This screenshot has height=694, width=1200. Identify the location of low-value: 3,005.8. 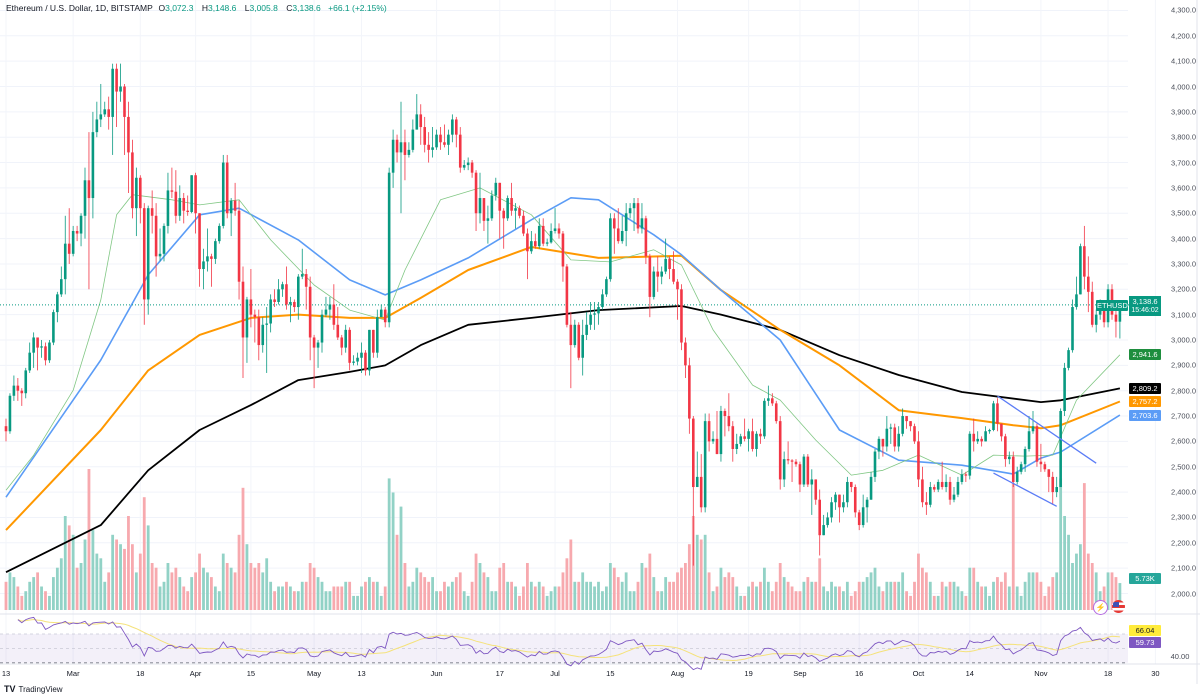
(263, 8).